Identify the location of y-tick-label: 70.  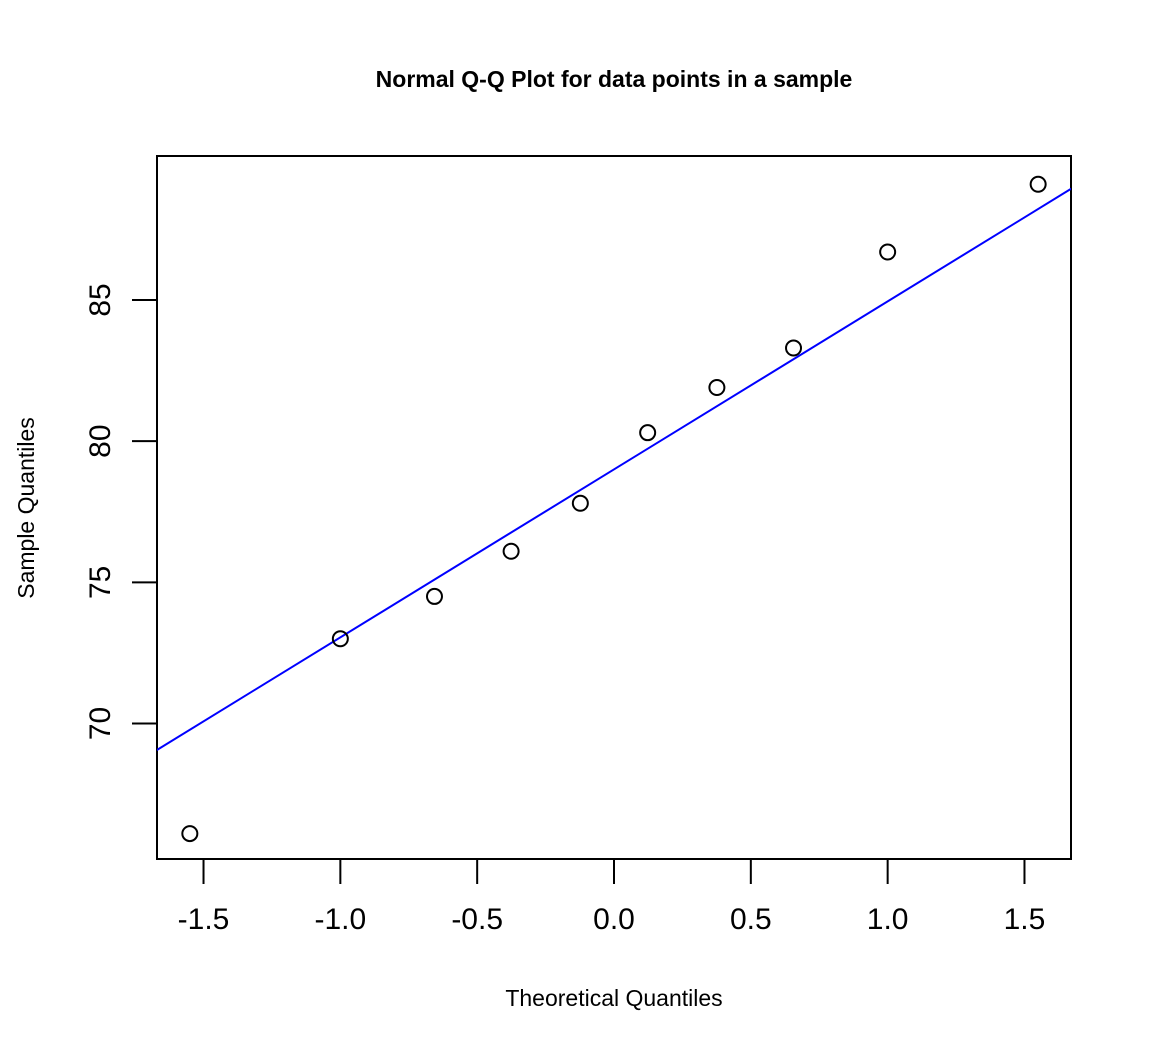
(100, 723).